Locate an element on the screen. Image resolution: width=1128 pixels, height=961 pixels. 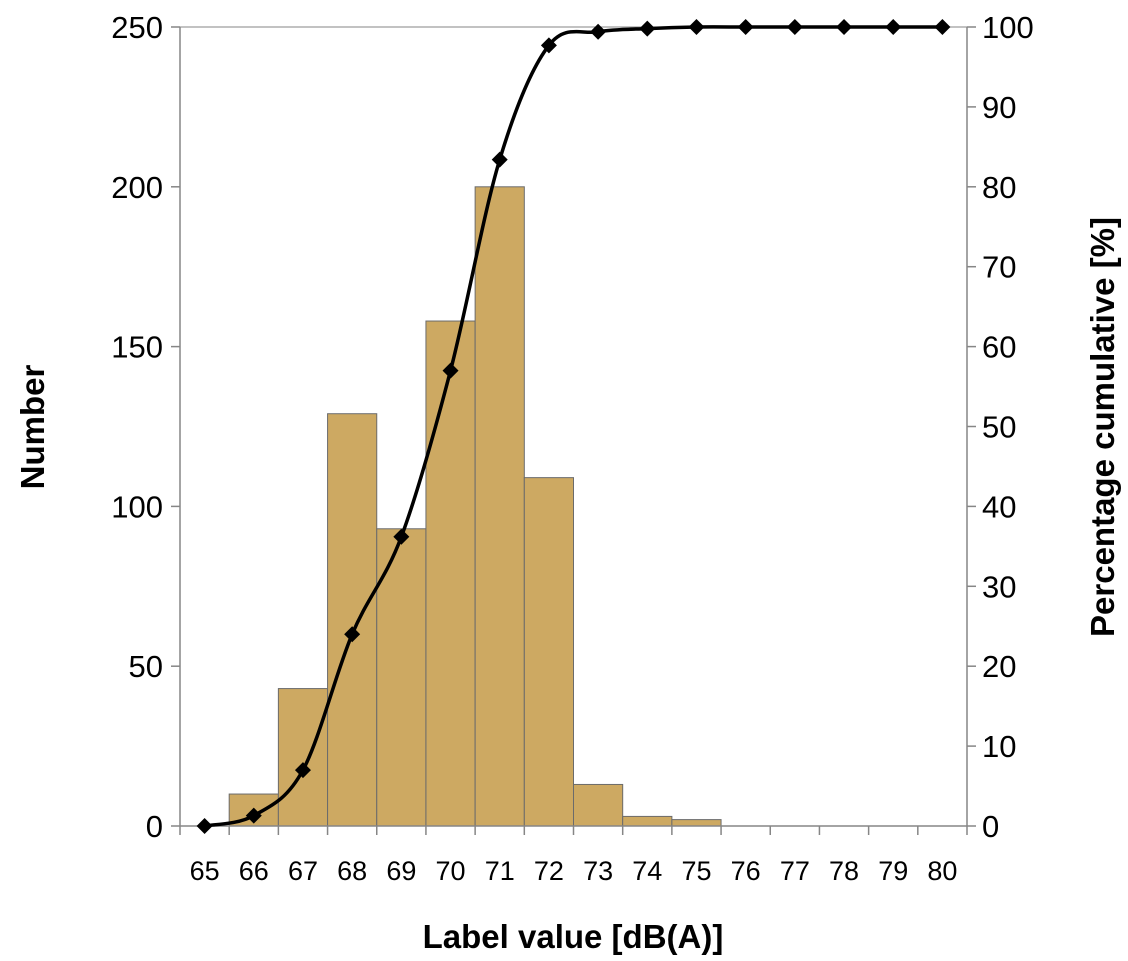
y2-tick-label: 0 is located at coordinates (990, 826).